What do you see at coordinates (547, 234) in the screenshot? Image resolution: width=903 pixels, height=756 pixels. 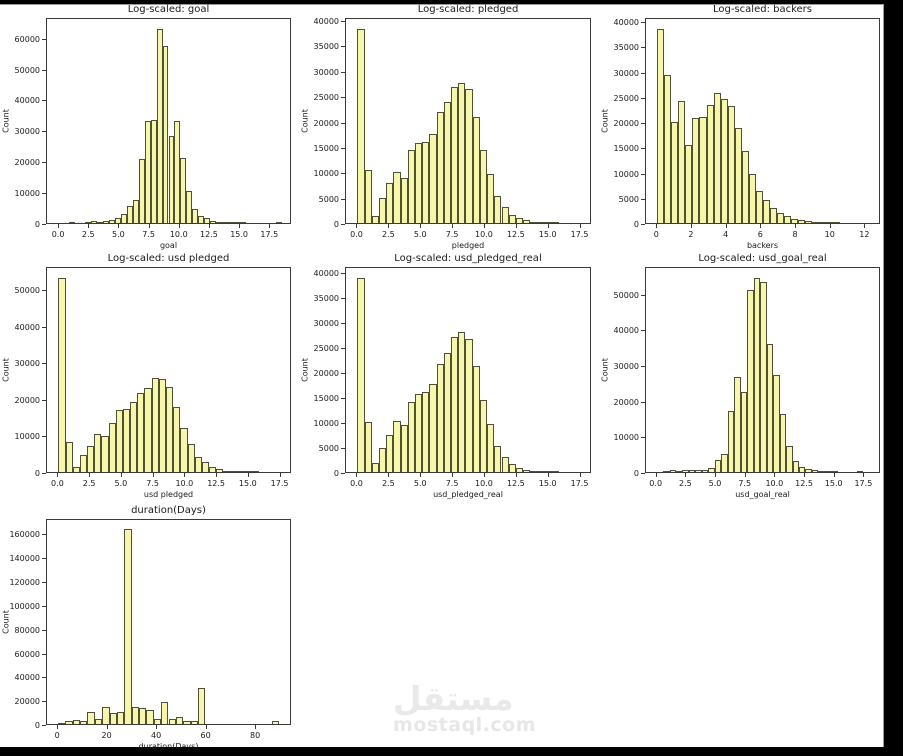 I see `x-tick-label: 15.0` at bounding box center [547, 234].